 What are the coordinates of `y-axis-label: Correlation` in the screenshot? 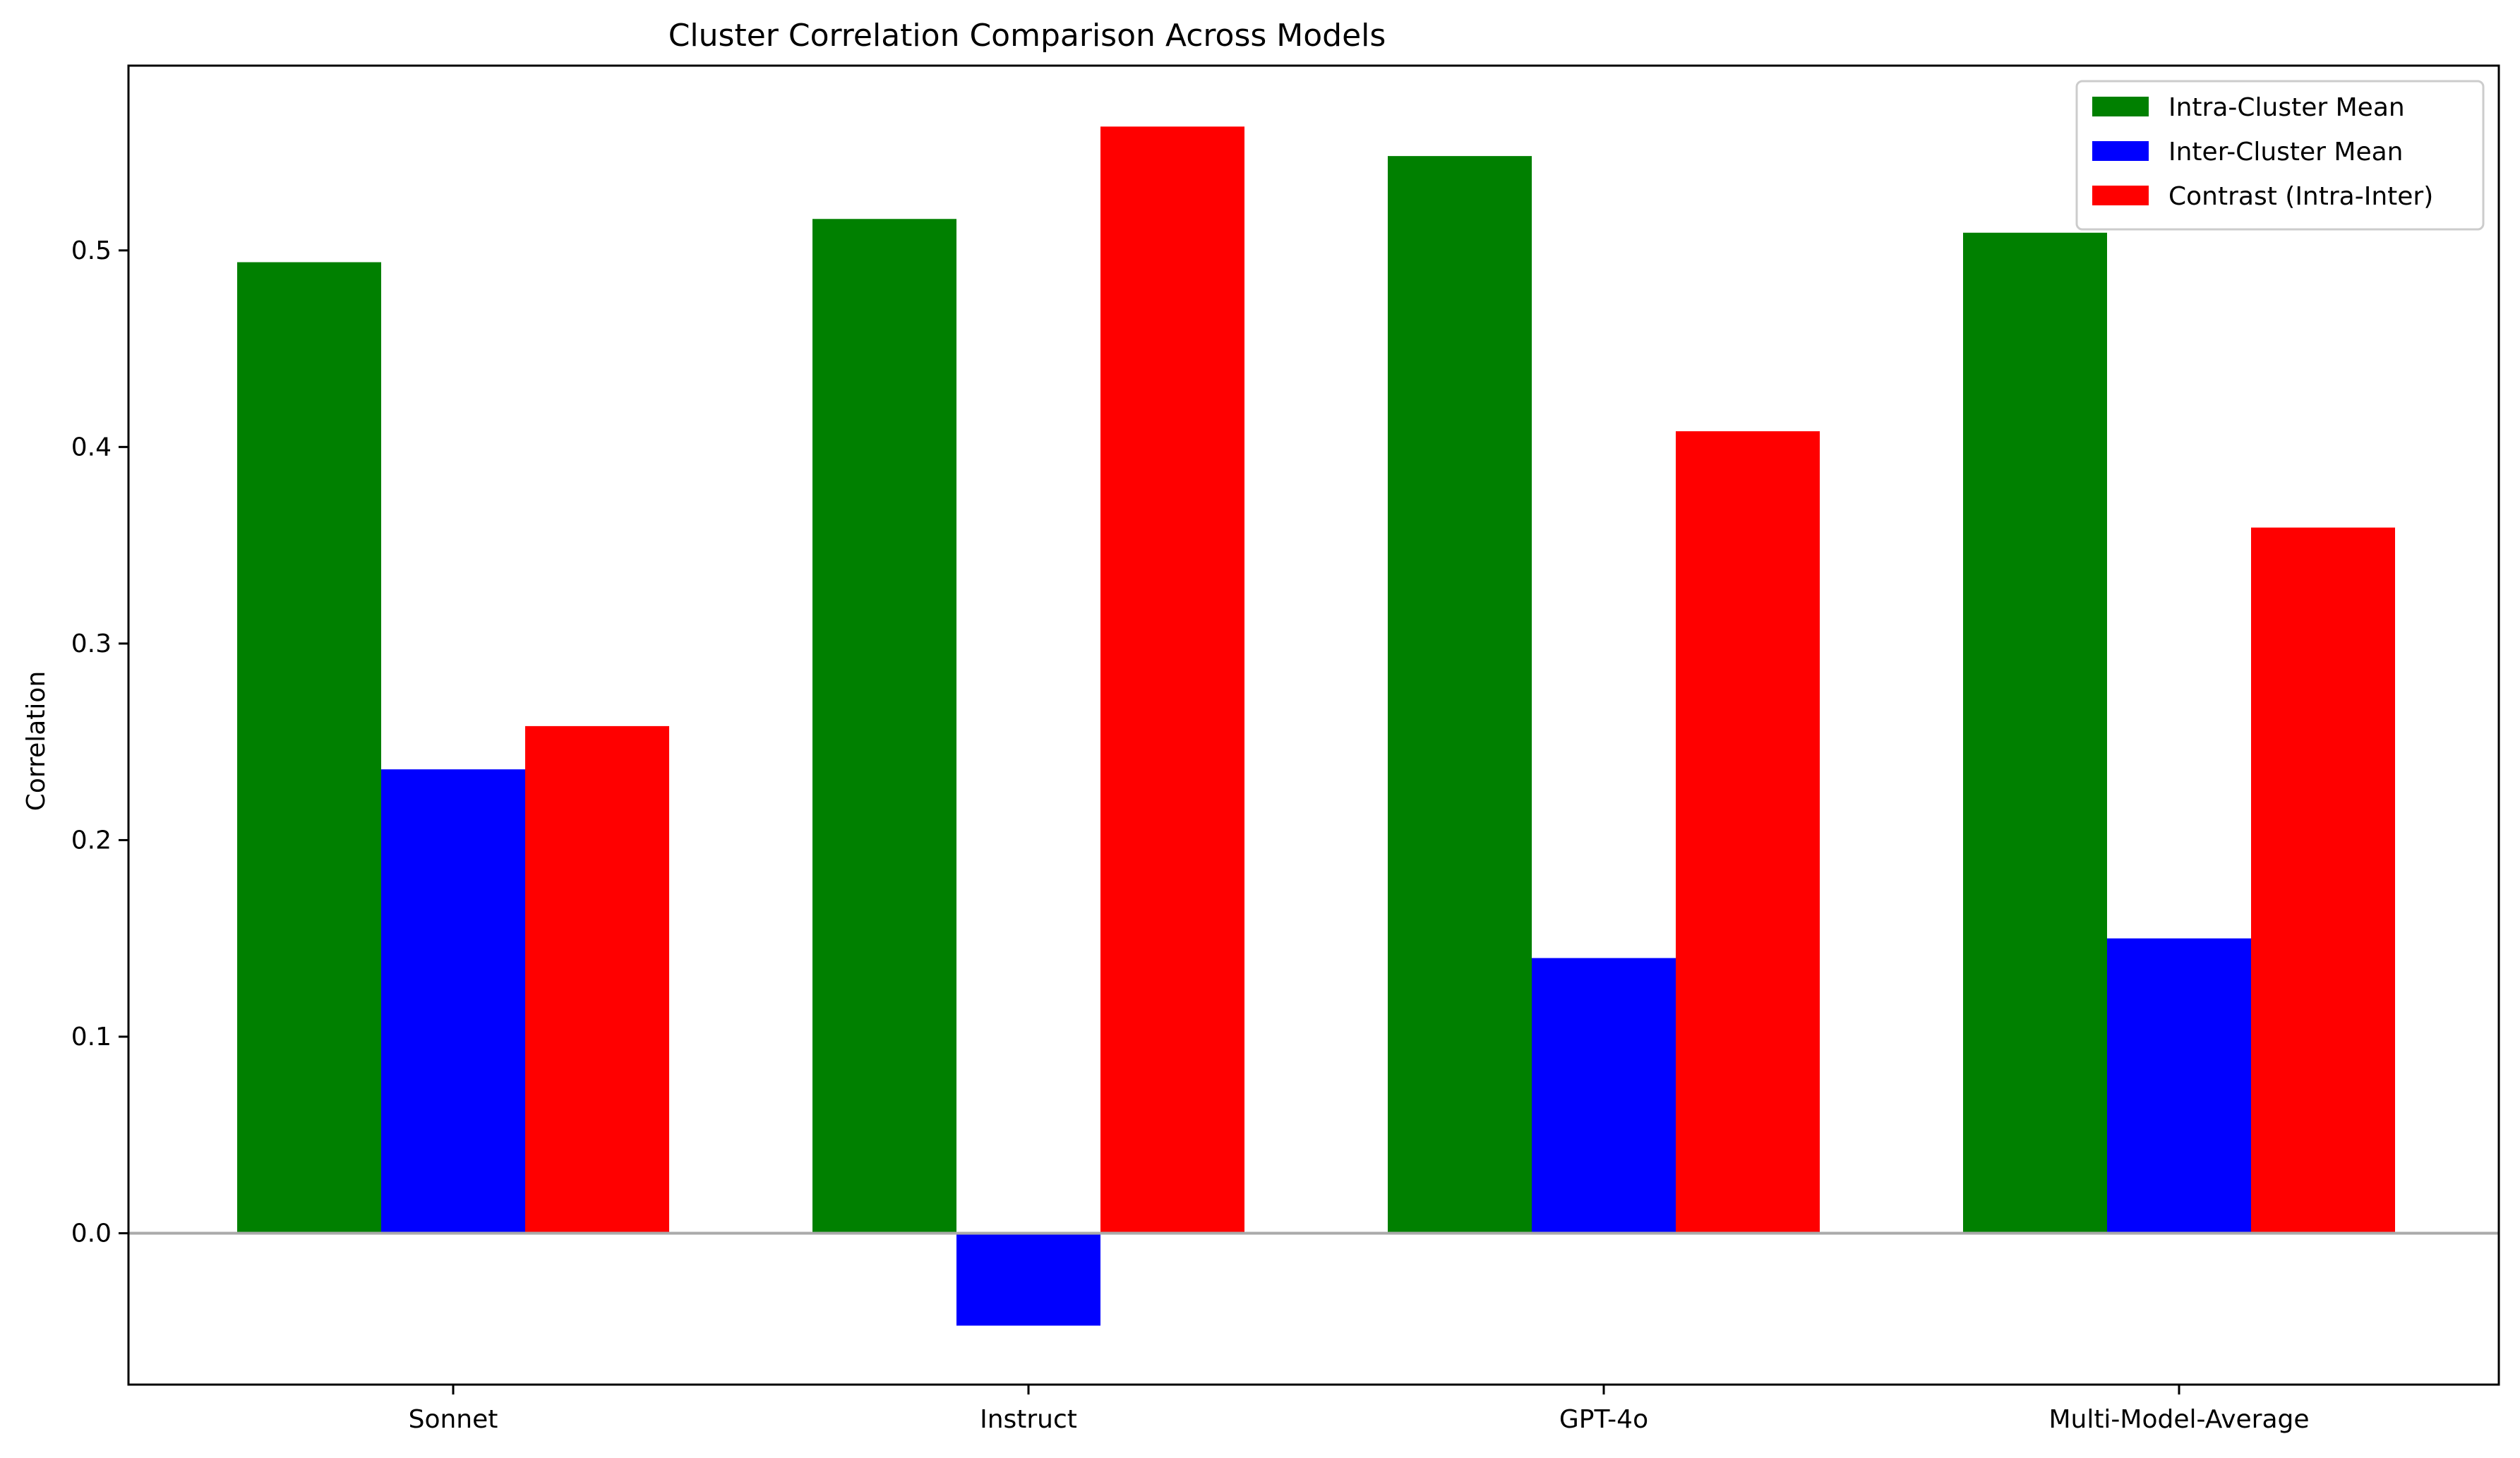 It's located at (37, 741).